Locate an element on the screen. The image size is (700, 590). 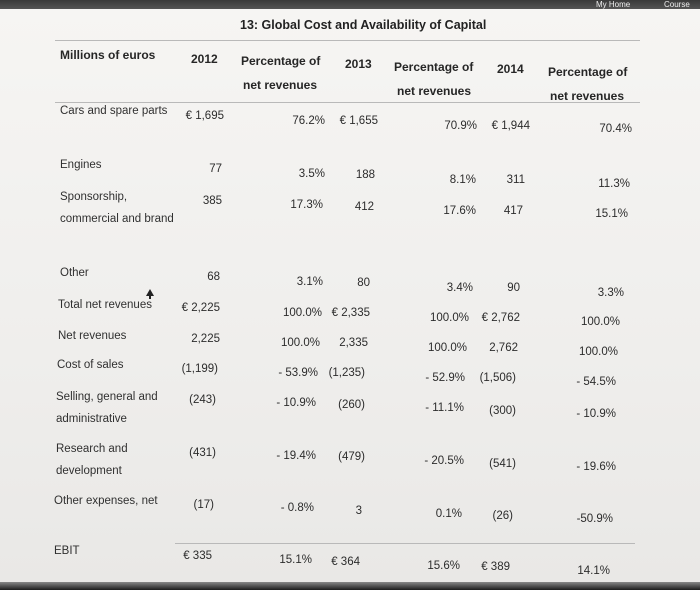
row-label-cost-of-sales: Cost of sales is located at coordinates (90, 365).